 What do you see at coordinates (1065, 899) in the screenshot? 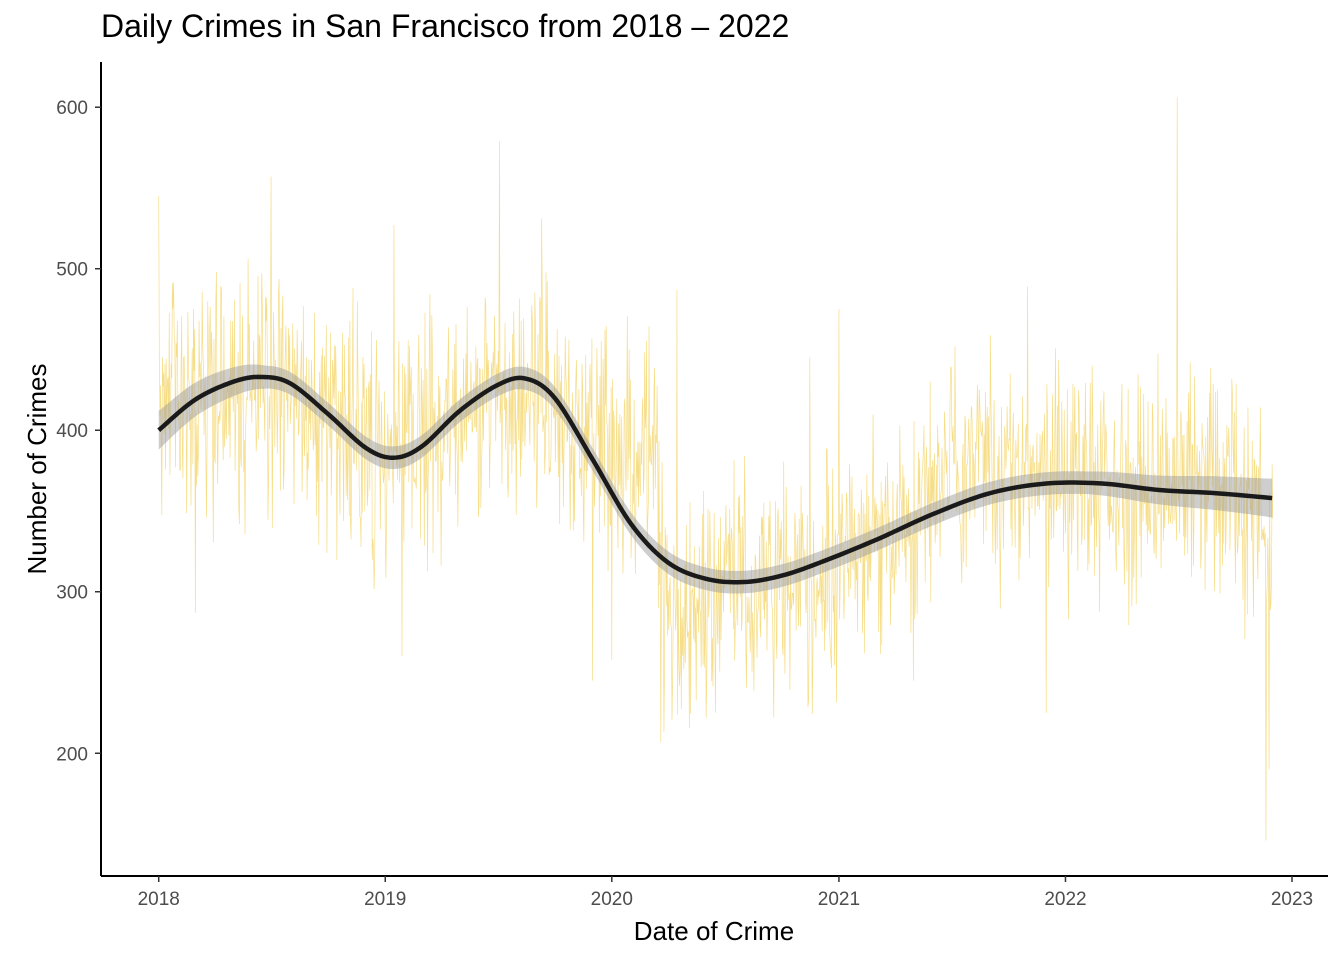
I see `x-tick-label-2022: 2022` at bounding box center [1065, 899].